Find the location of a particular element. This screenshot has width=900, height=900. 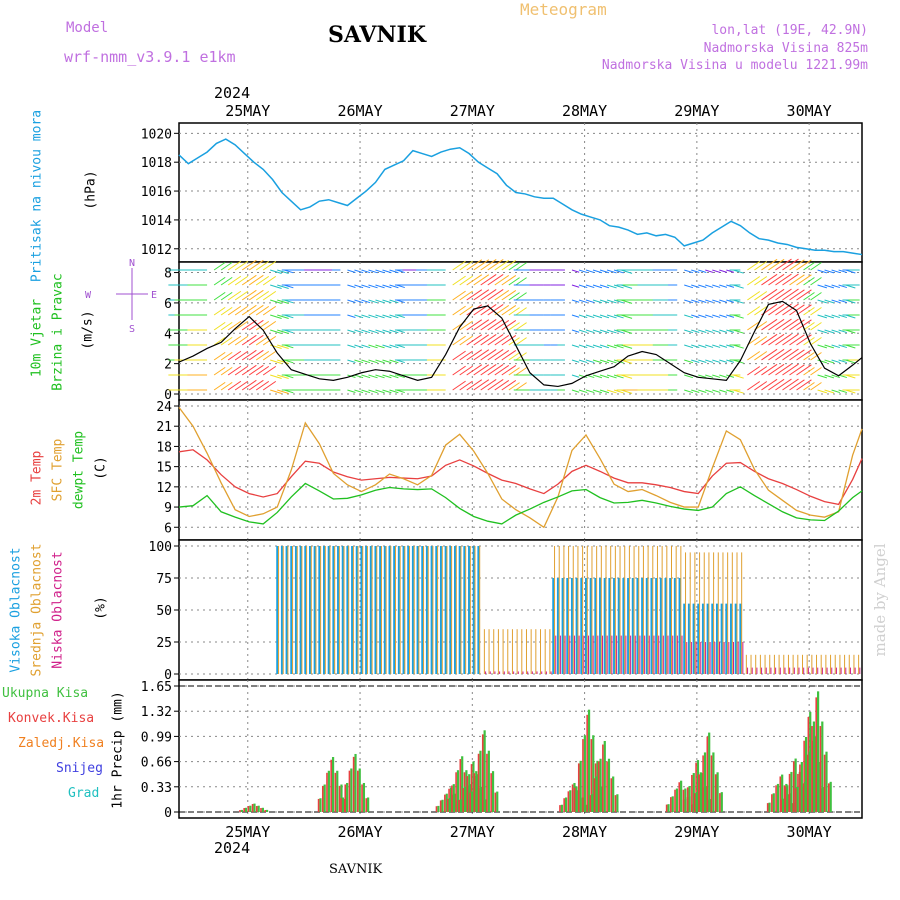

day-label-top: 25MAY is located at coordinates (247, 111).